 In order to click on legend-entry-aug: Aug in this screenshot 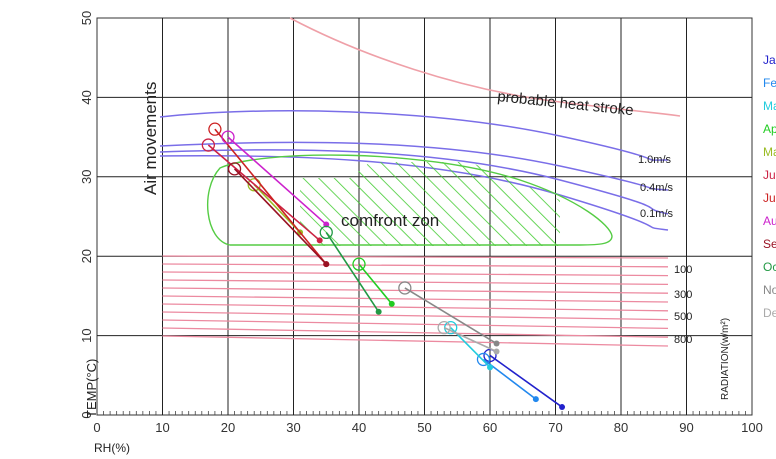, I will do `click(769, 221)`.